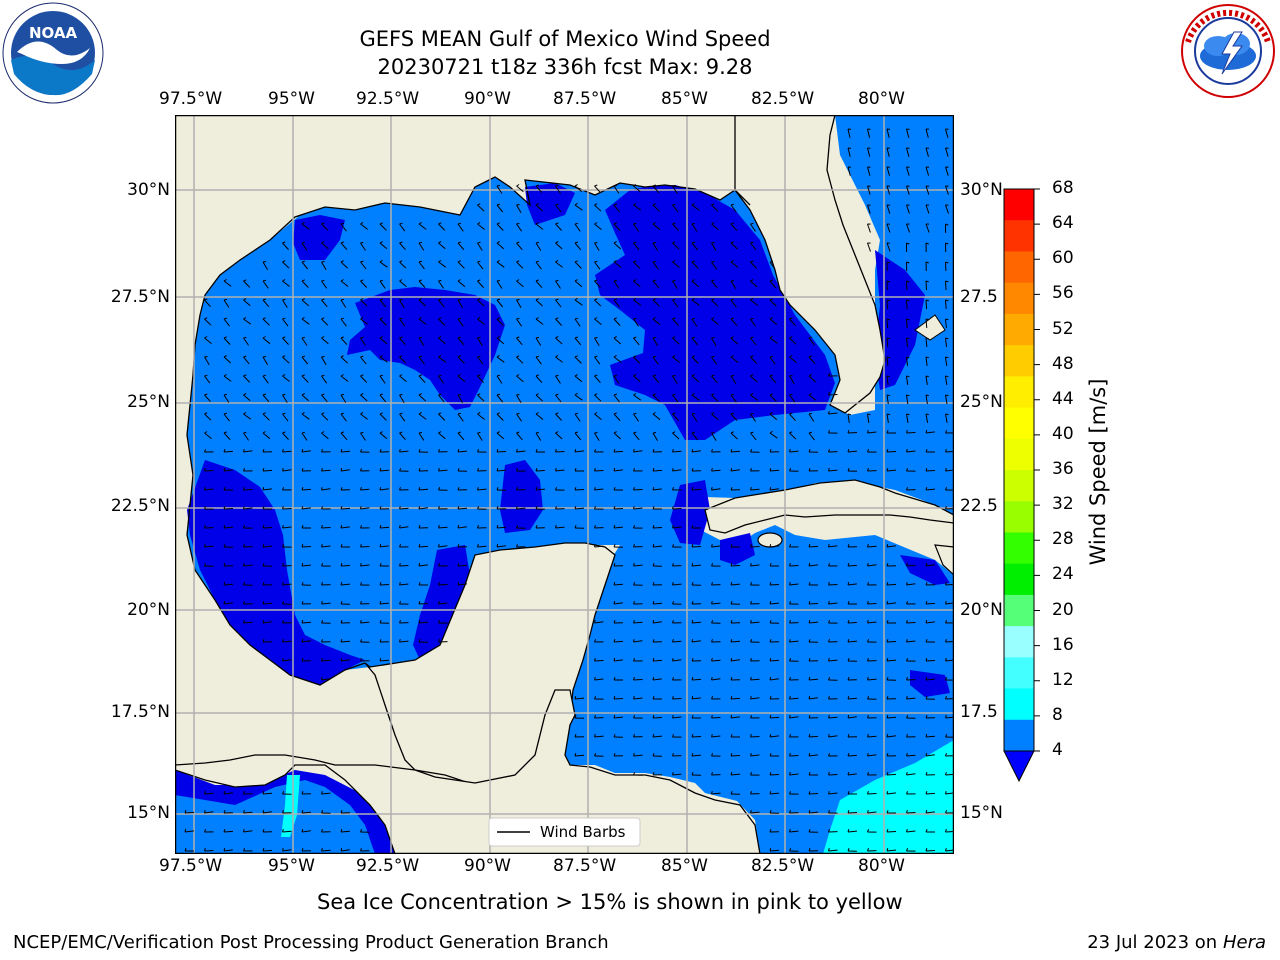 The height and width of the screenshot is (960, 1280). I want to click on lon-label: 97.5°W, so click(191, 866).